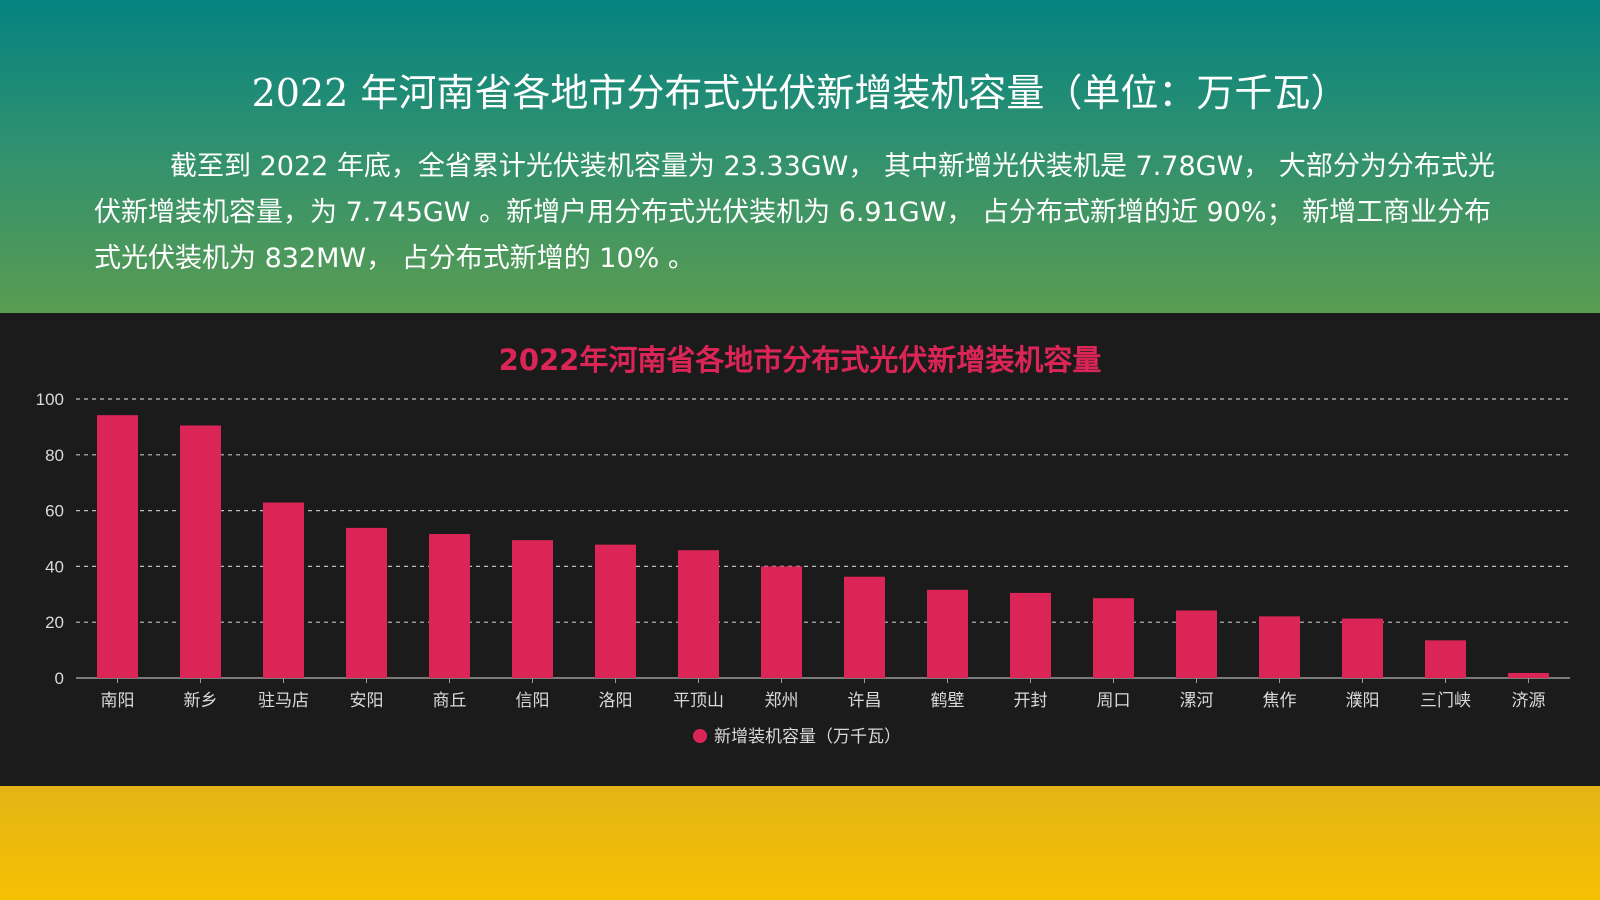 The height and width of the screenshot is (900, 1600). Describe the element at coordinates (1114, 701) in the screenshot. I see `x-tick-label: 周口` at that location.